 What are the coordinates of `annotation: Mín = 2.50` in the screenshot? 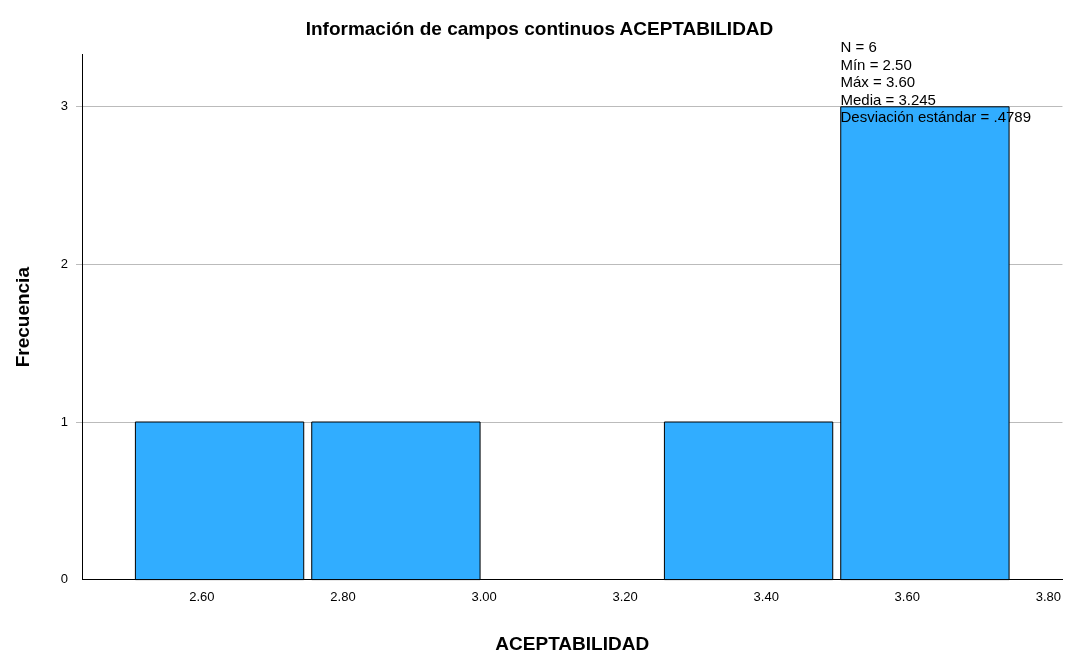 It's located at (876, 64).